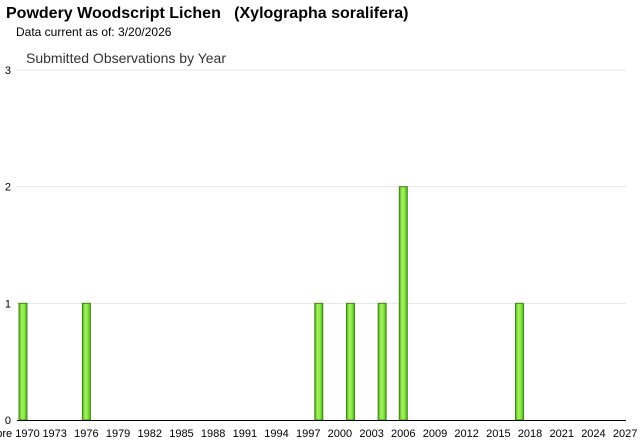 The image size is (640, 447). What do you see at coordinates (593, 434) in the screenshot?
I see `x-tick-label: 2024` at bounding box center [593, 434].